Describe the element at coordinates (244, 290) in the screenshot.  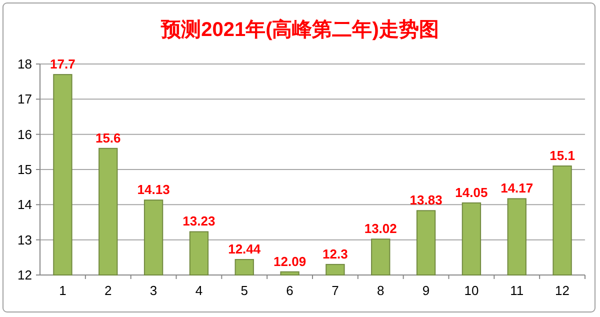
I see `x-tick-label: 5` at that location.